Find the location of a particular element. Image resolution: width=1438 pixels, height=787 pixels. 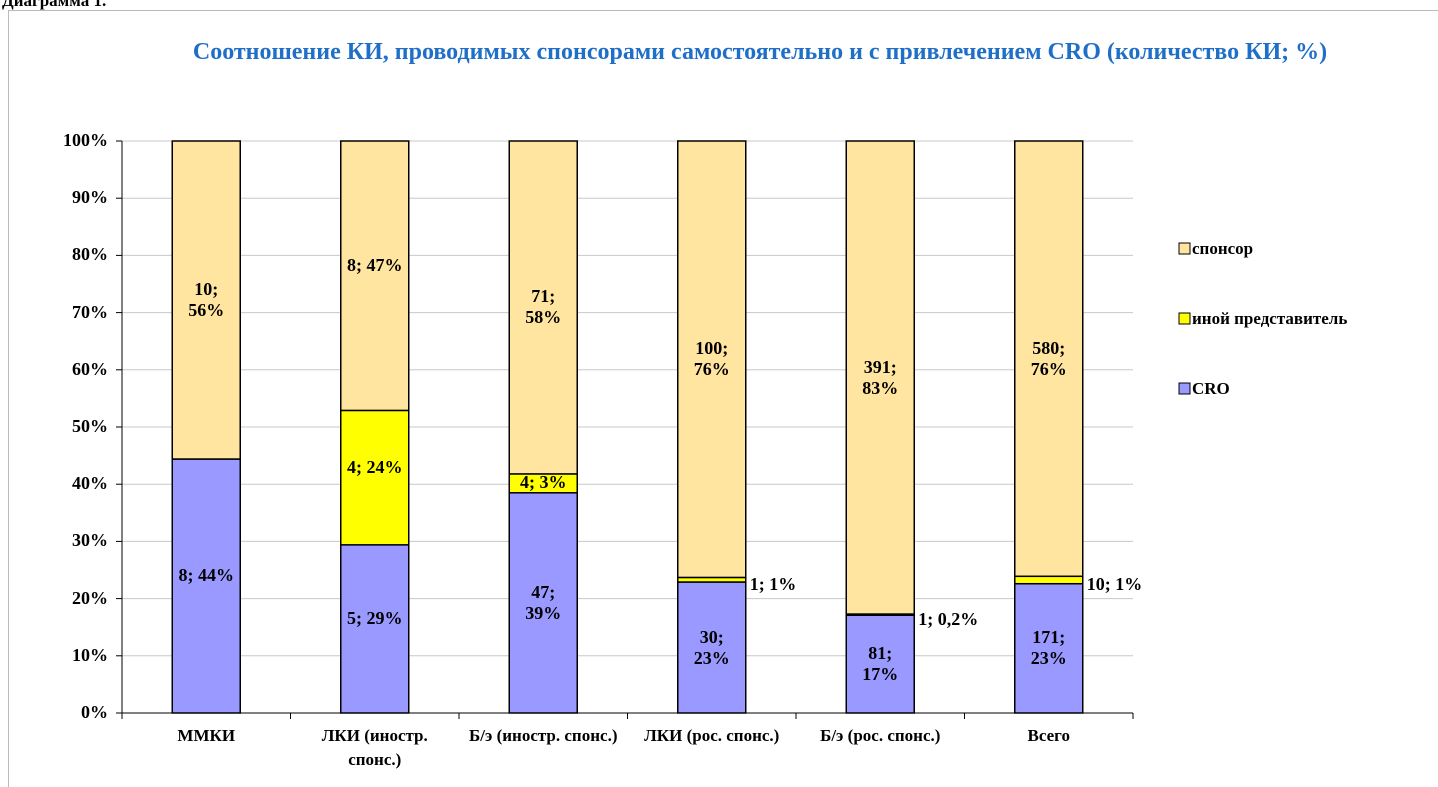

legend-label: спонсор is located at coordinates (1223, 248).